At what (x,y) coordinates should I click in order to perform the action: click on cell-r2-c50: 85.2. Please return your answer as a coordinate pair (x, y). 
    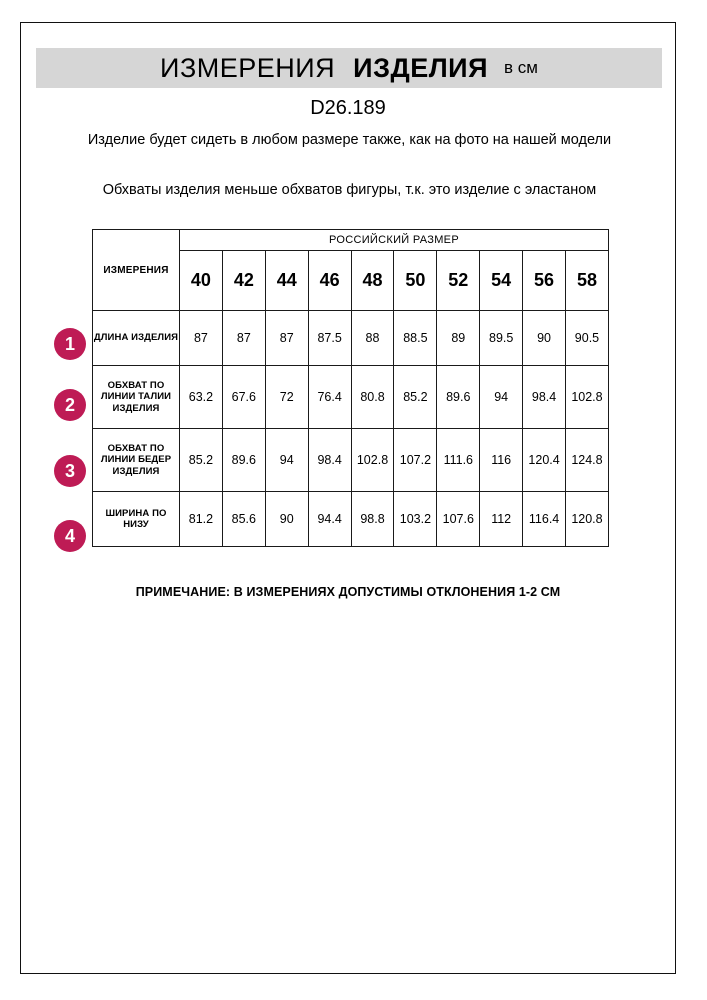
    Looking at the image, I should click on (415, 397).